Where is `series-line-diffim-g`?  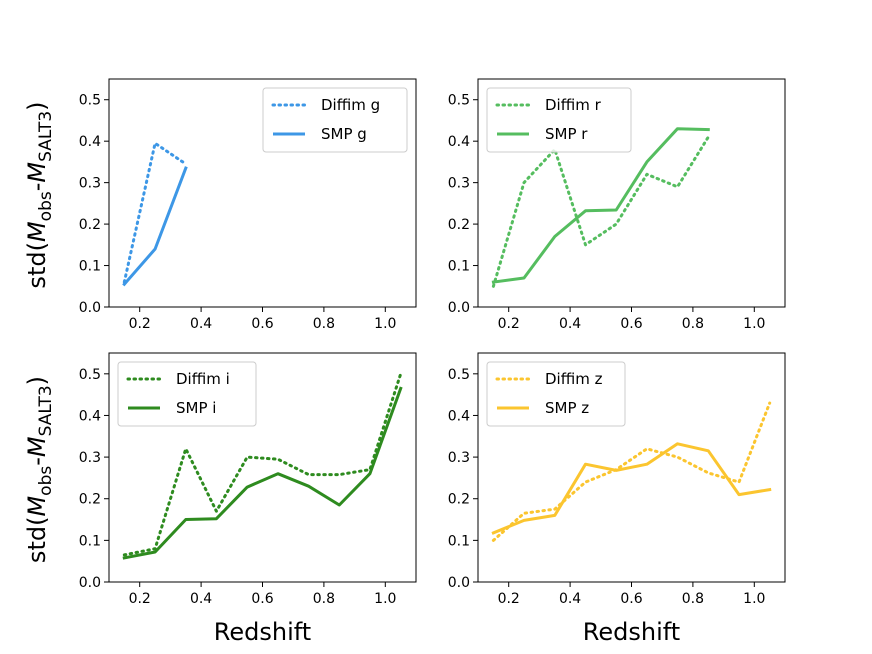 series-line-diffim-g is located at coordinates (155, 212).